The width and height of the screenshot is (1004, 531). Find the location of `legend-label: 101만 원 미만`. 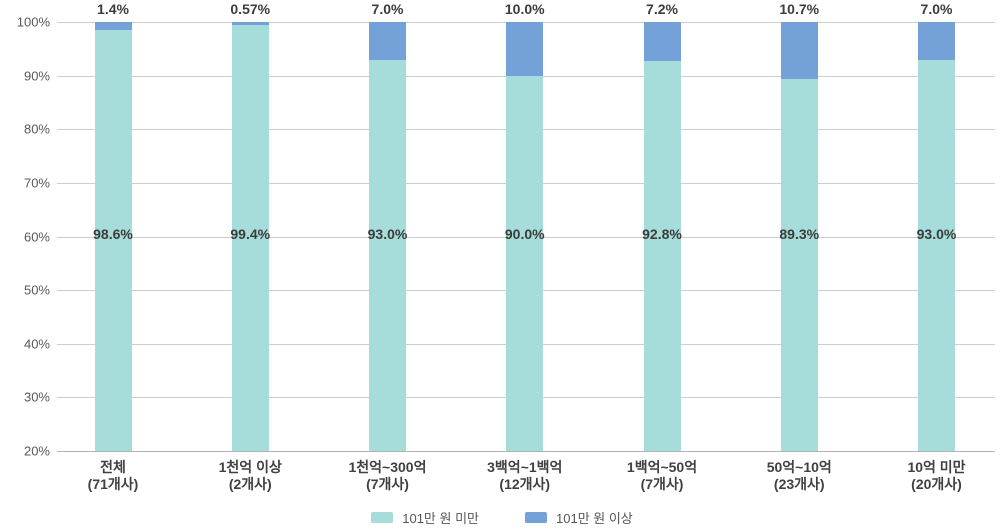

legend-label: 101만 원 미만 is located at coordinates (440, 518).